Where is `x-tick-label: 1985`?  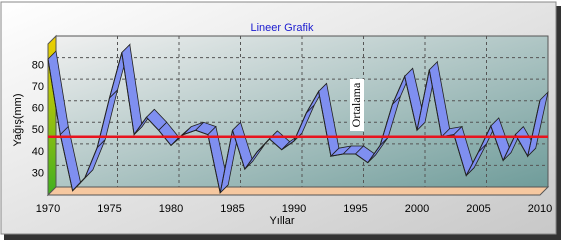
x-tick-label: 1985 is located at coordinates (232, 209).